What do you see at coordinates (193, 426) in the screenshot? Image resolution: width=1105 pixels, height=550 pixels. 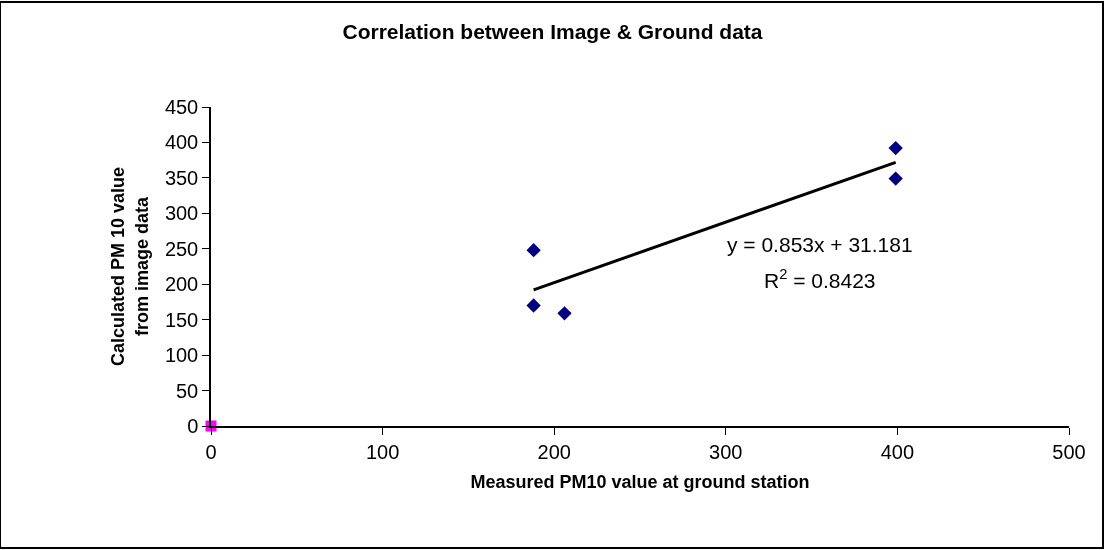 I see `y-tick-label: 0` at bounding box center [193, 426].